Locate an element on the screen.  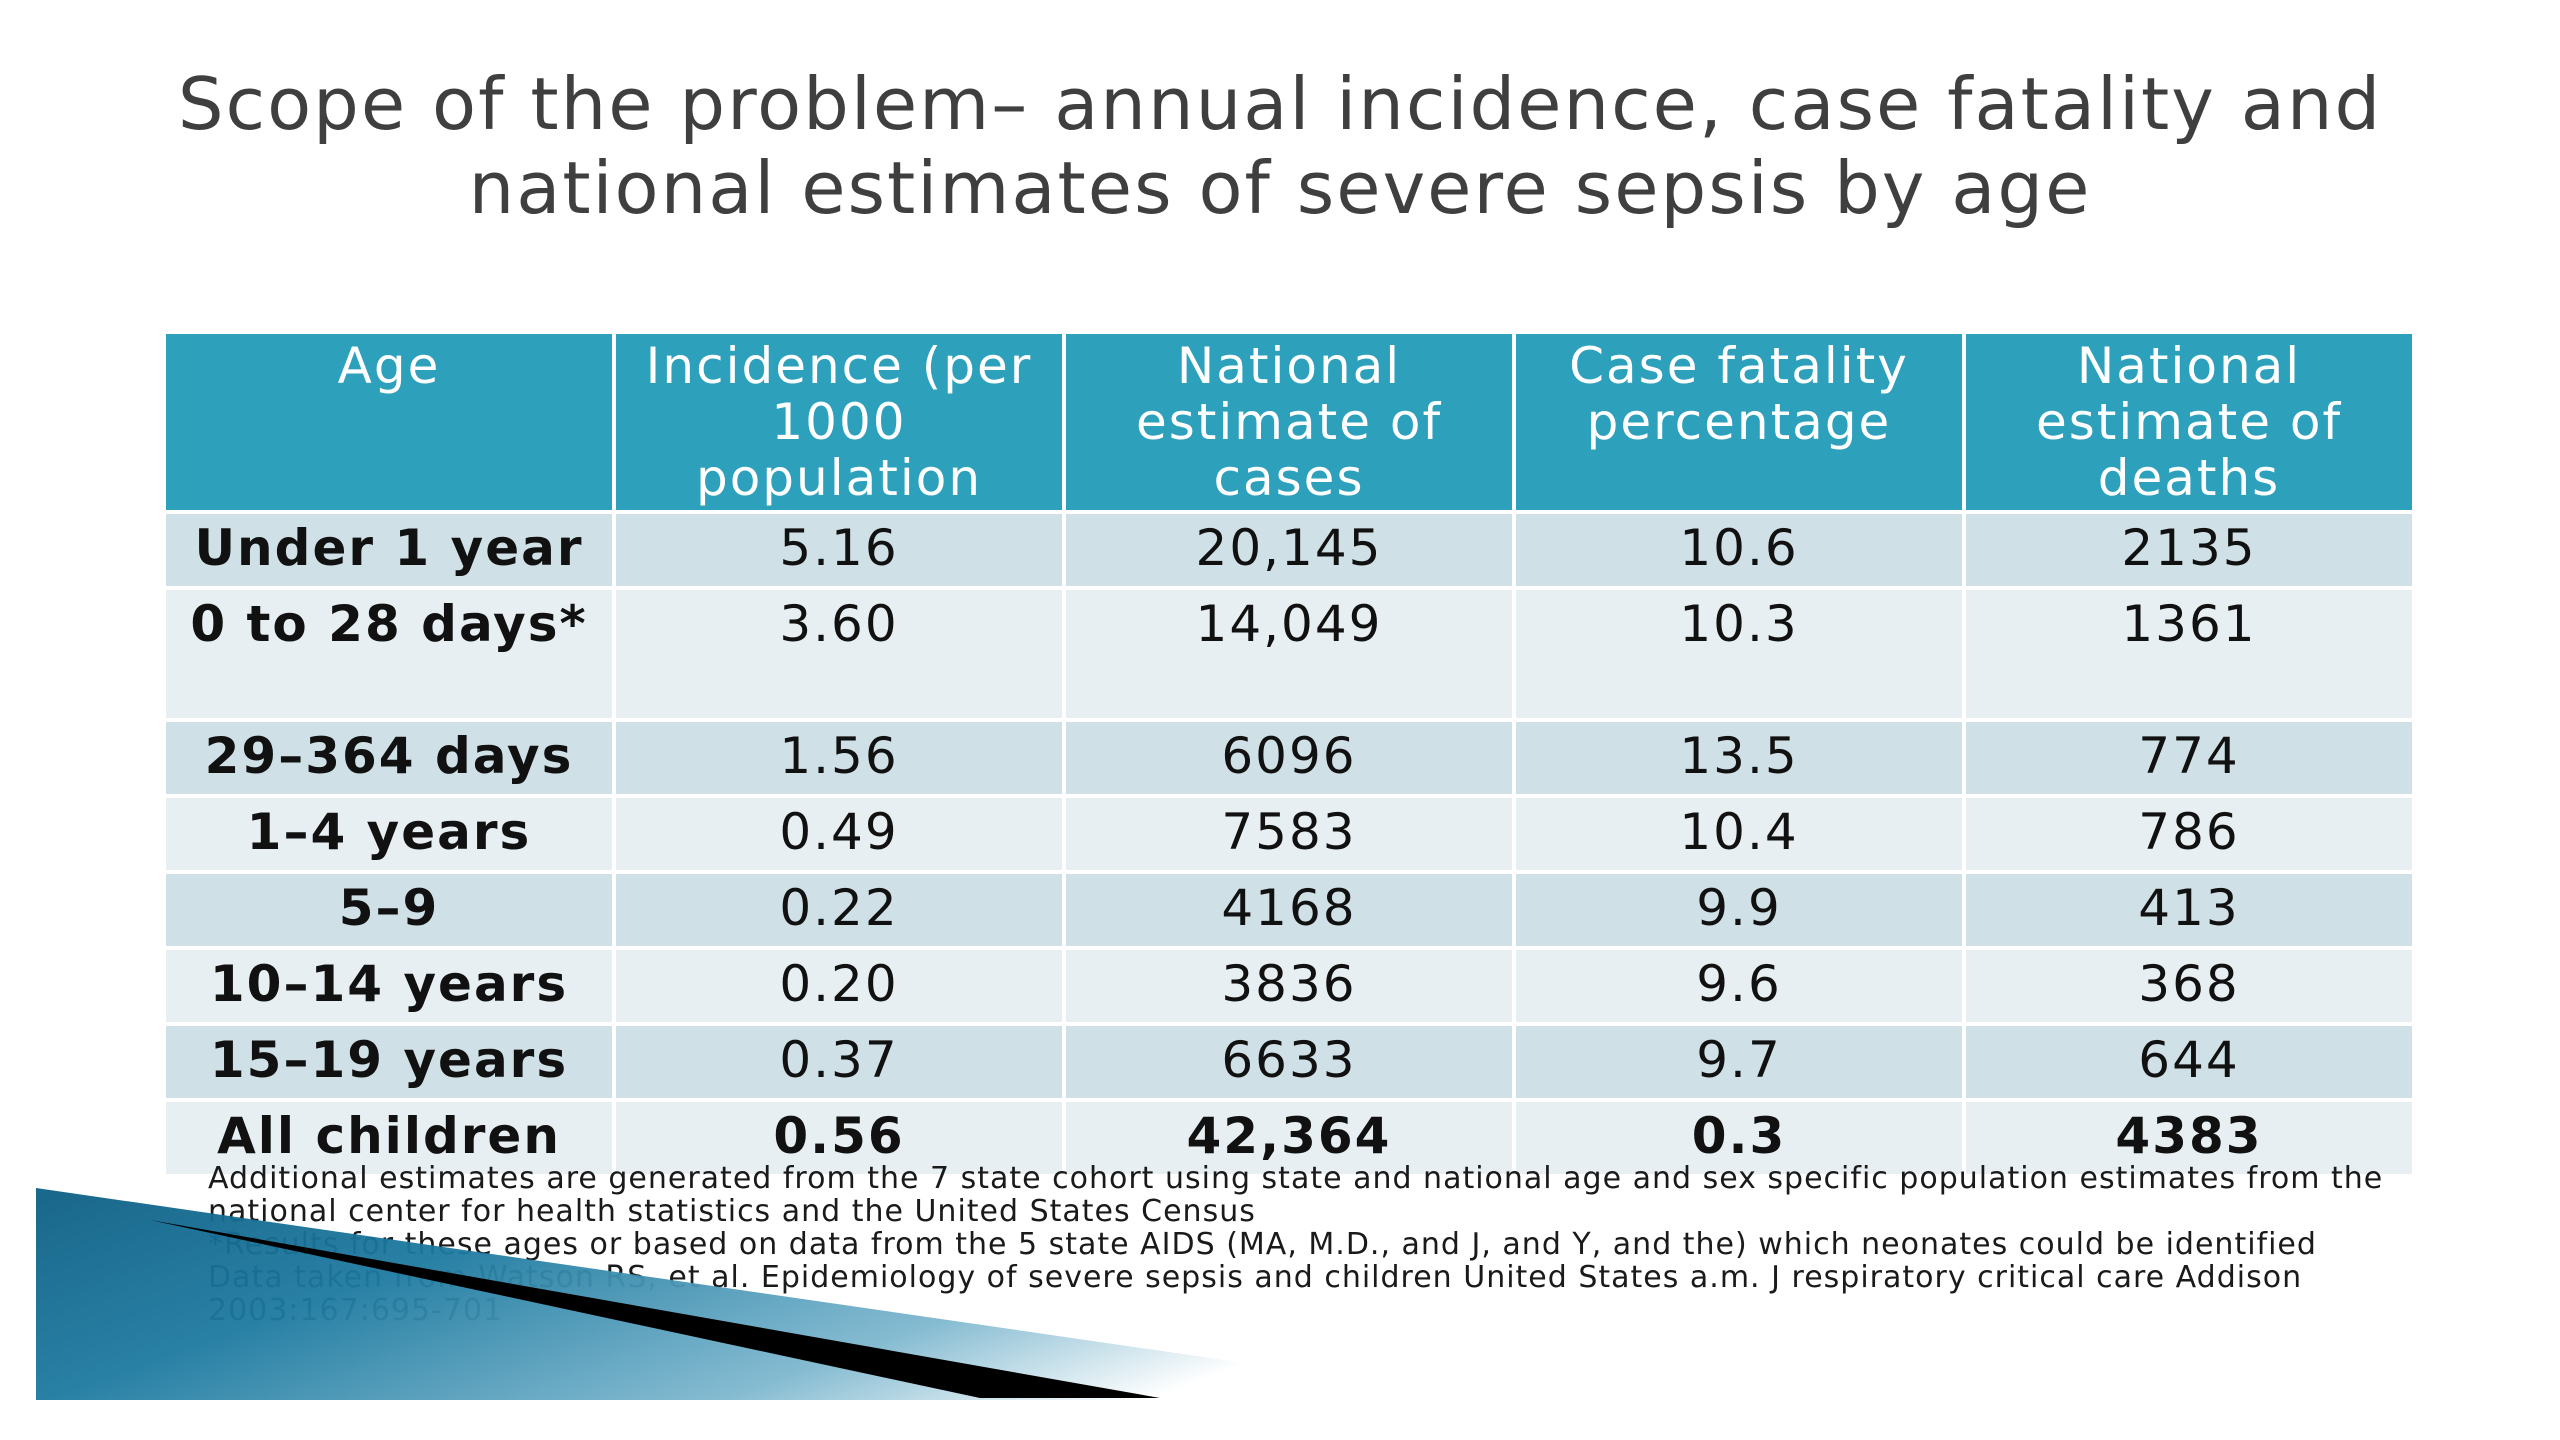
cell-age: All children is located at coordinates (389, 1138).